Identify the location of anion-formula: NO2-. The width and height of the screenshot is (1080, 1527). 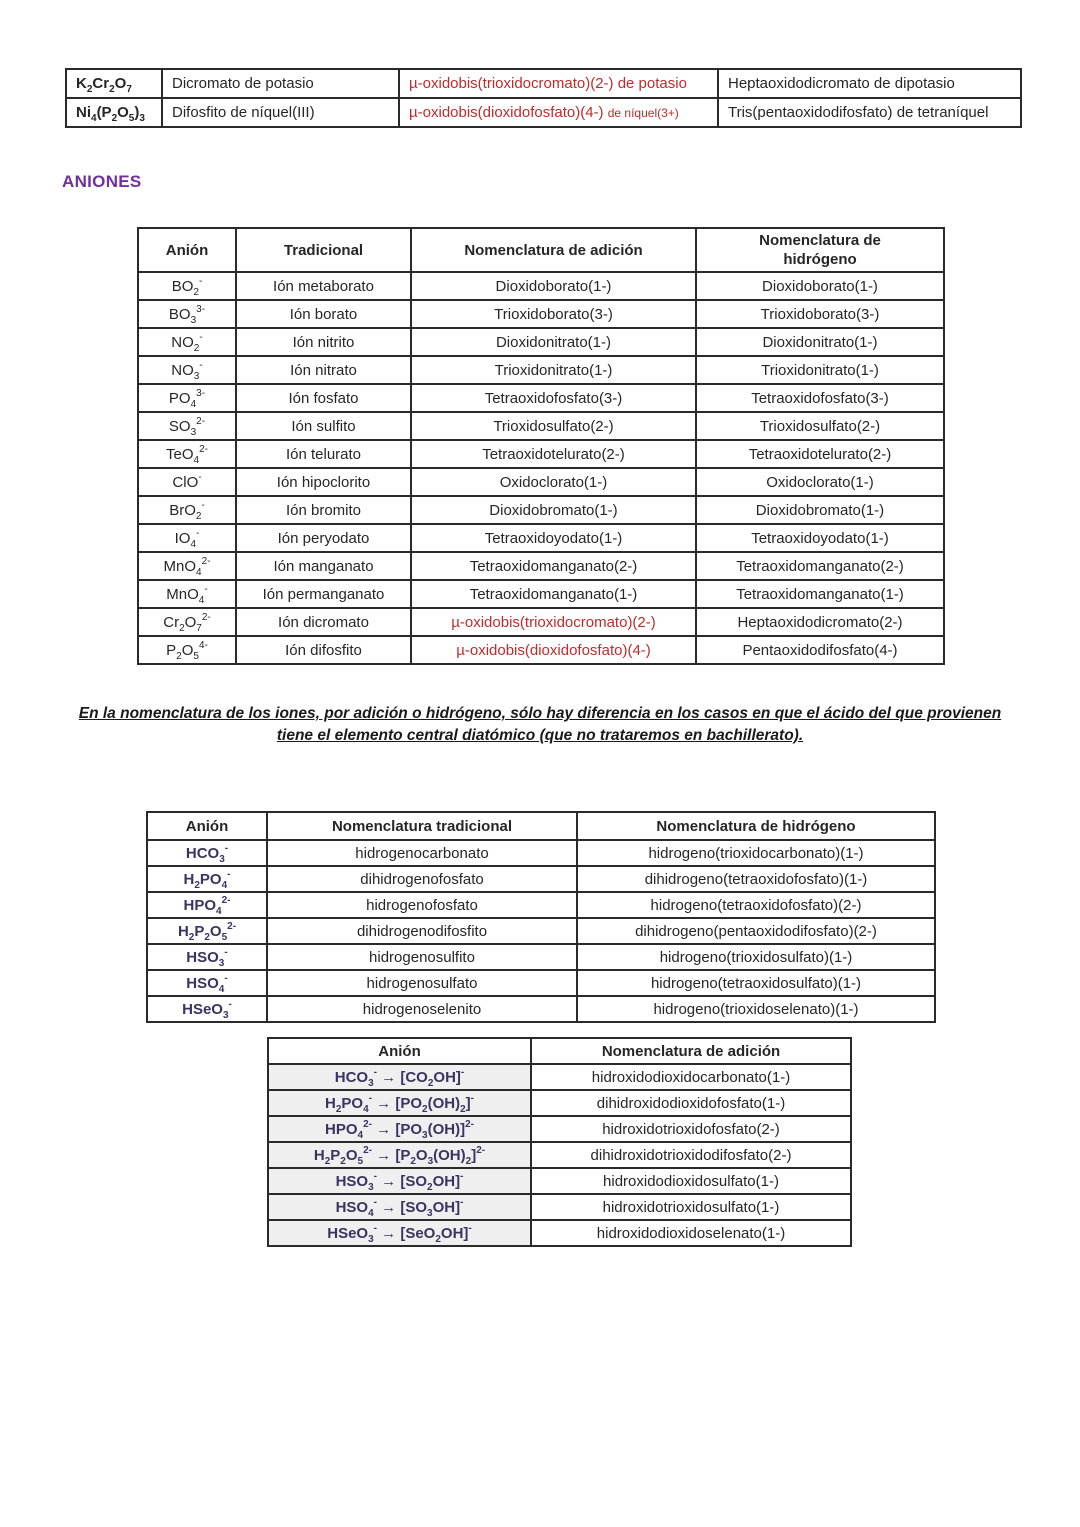
(187, 342).